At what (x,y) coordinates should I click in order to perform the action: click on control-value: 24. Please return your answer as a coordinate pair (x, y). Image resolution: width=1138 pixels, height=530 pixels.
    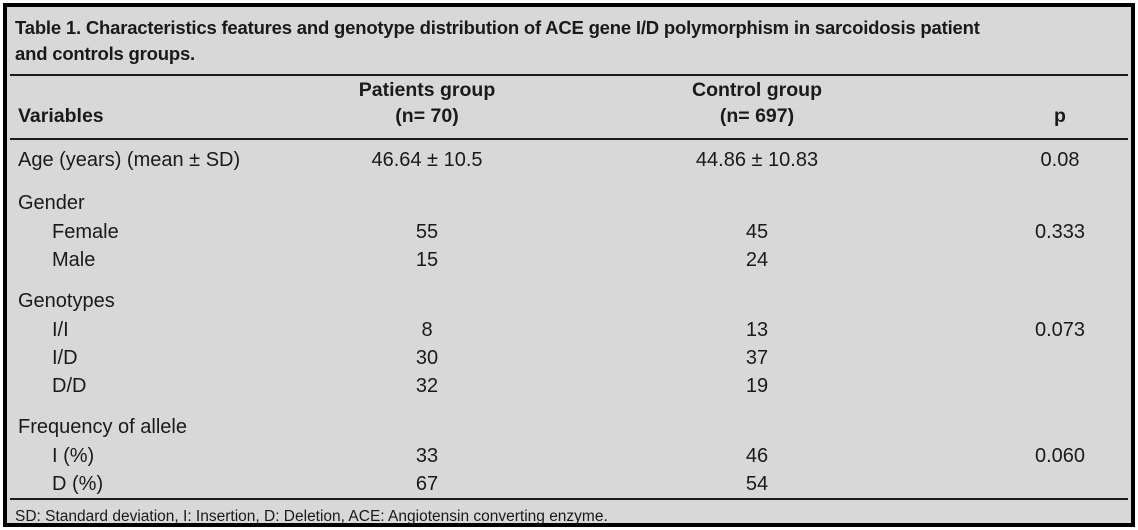
    Looking at the image, I should click on (757, 260).